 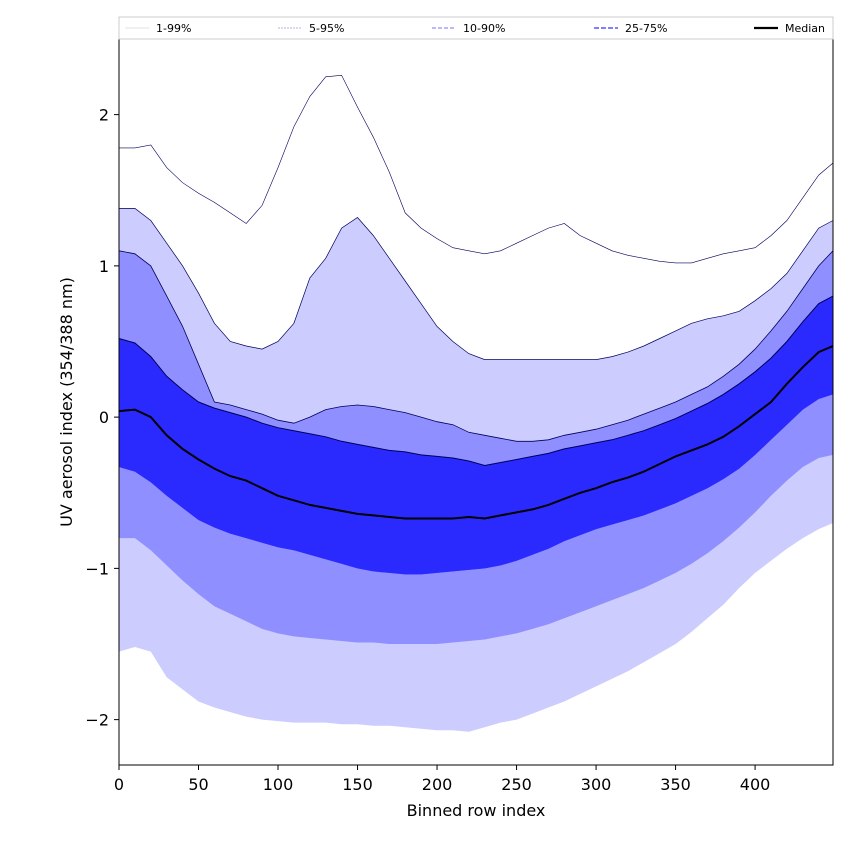 What do you see at coordinates (326, 28) in the screenshot?
I see `legend-label: 5-95%` at bounding box center [326, 28].